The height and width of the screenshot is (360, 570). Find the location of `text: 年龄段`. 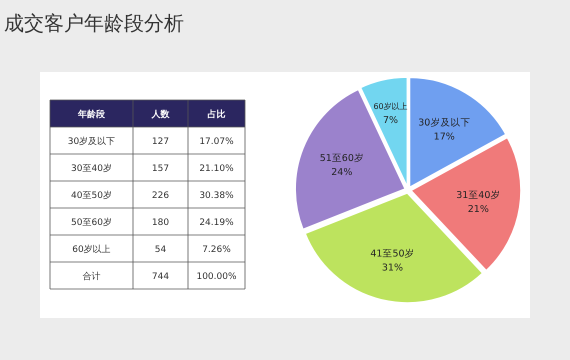

text: 年龄段 is located at coordinates (91, 114).